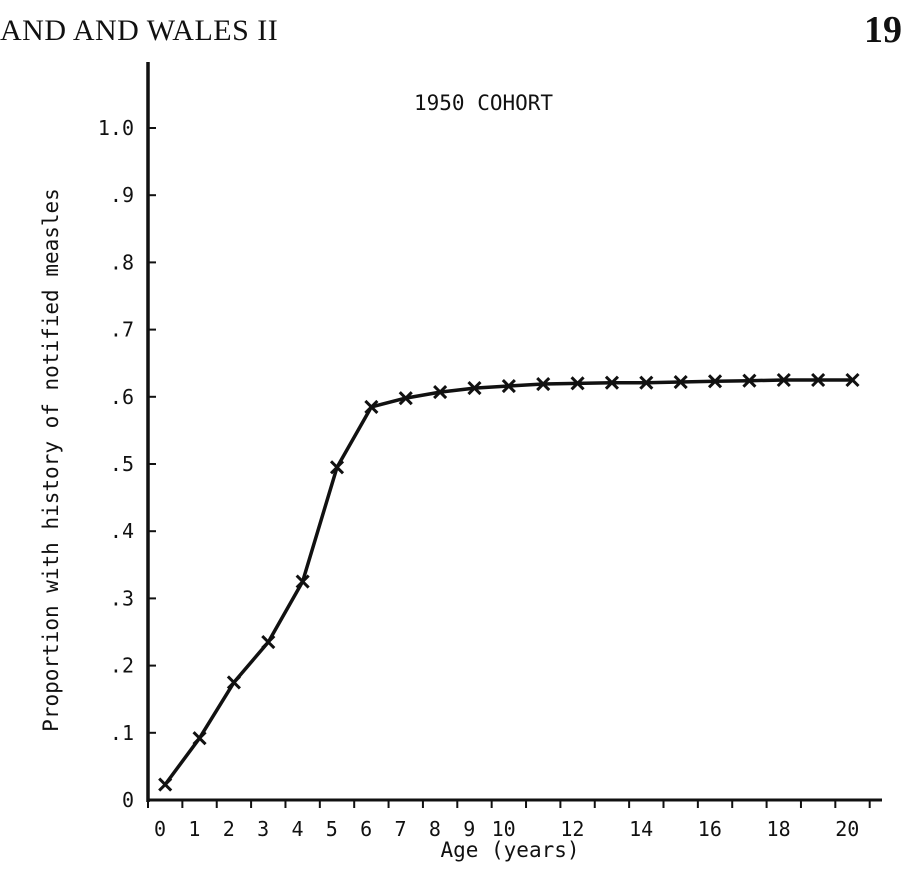 Image resolution: width=918 pixels, height=884 pixels. What do you see at coordinates (122, 195) in the screenshot?
I see `y-tick-label: .9` at bounding box center [122, 195].